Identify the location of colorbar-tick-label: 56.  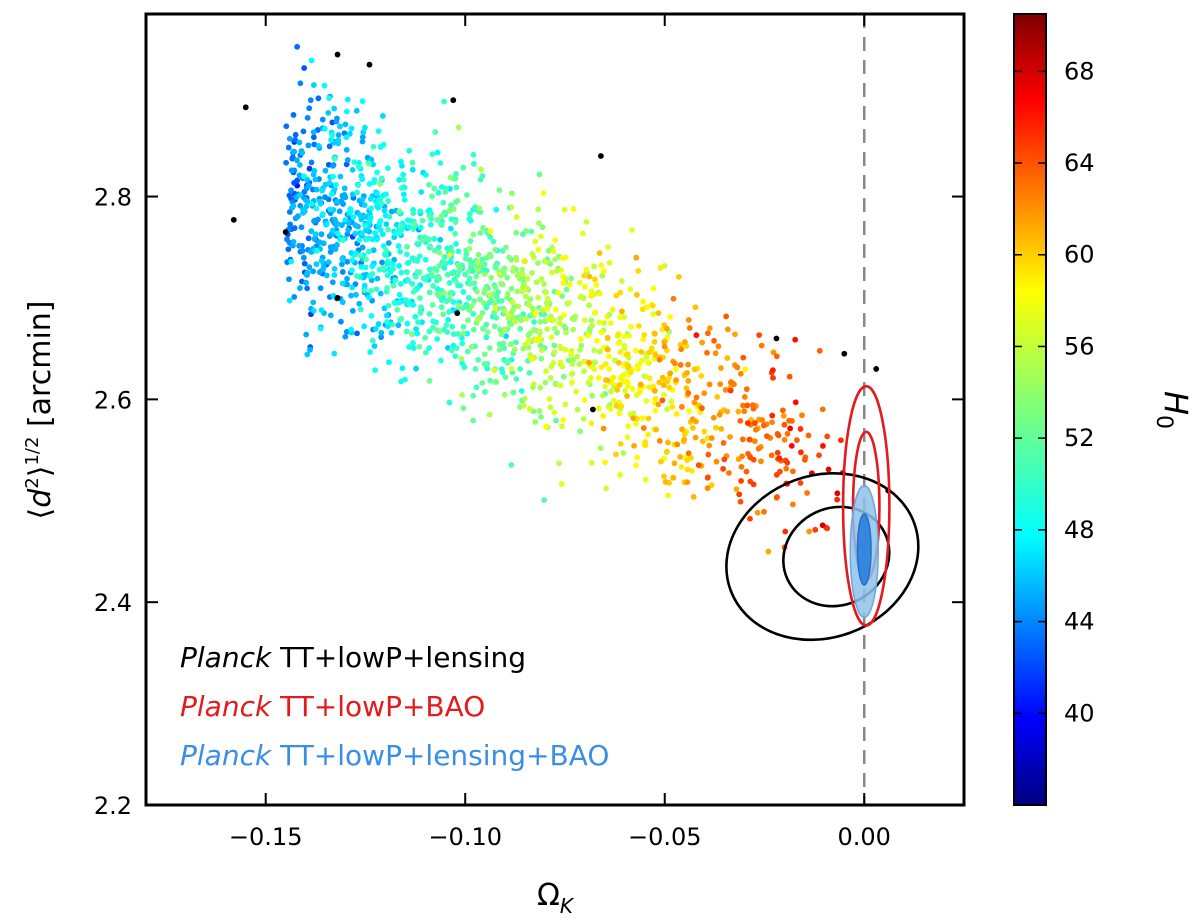
(1079, 346).